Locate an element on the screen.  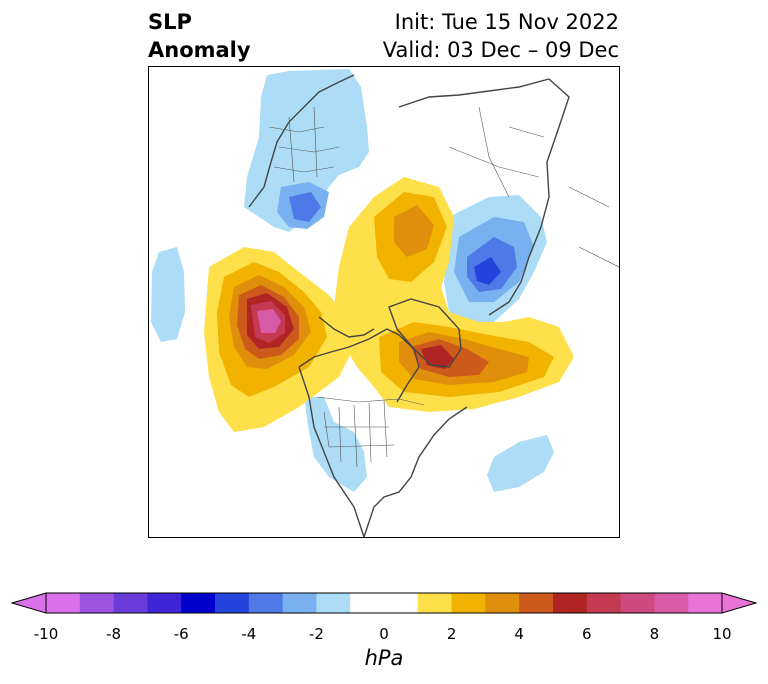
colorbar-tick-label: -10 is located at coordinates (46, 634).